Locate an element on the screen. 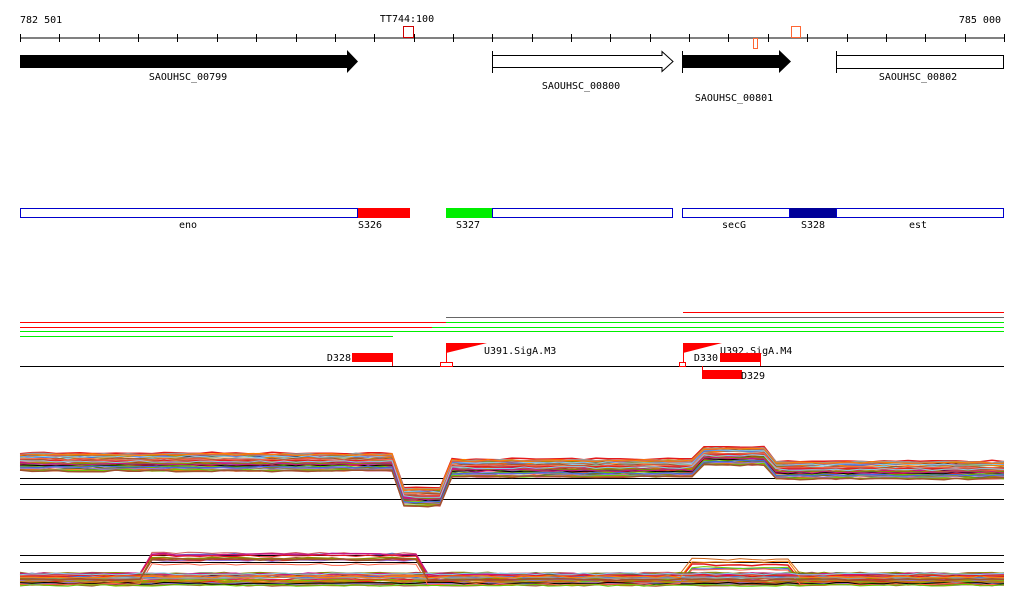 This screenshot has width=1024, height=611. gene-label: SAOUHSC_00799 is located at coordinates (188, 77).